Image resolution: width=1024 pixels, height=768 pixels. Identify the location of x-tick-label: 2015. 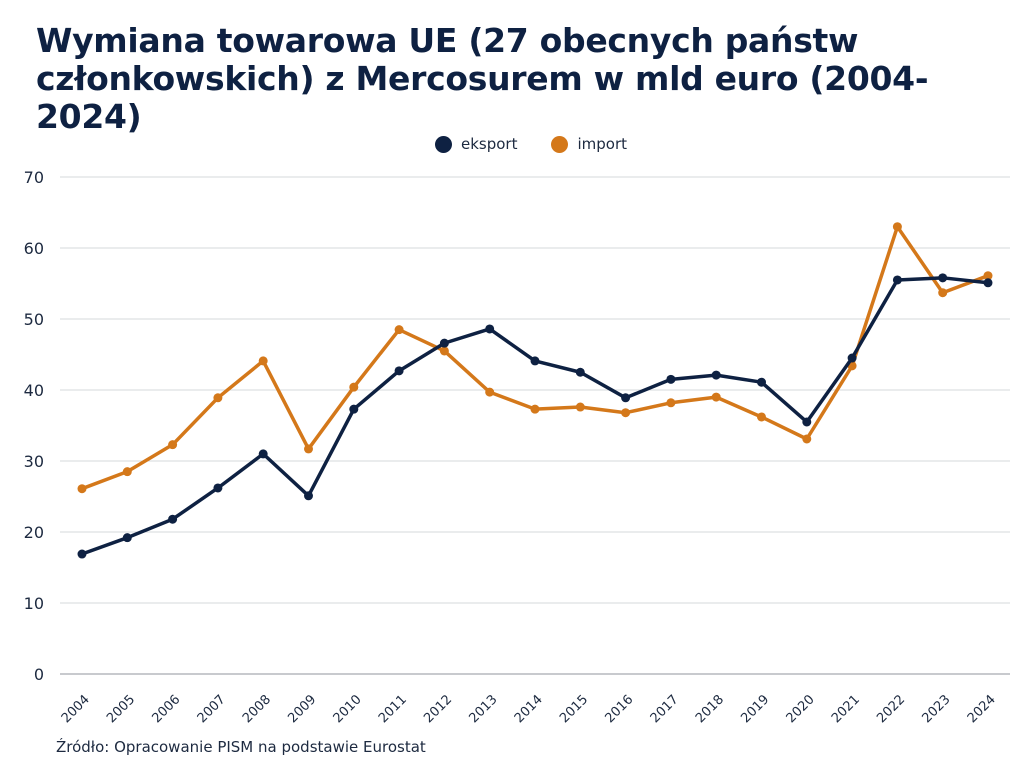
(574, 709).